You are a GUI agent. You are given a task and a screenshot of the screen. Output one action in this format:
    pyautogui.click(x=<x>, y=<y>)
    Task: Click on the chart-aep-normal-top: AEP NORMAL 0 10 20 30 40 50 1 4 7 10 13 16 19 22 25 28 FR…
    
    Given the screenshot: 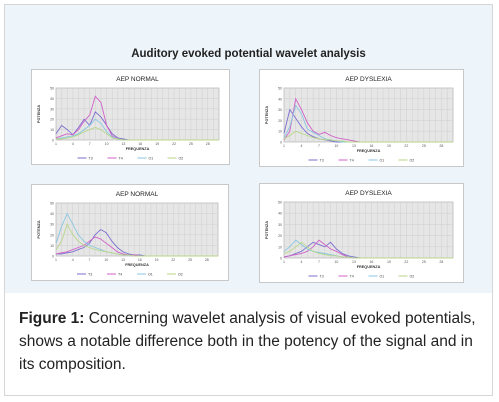 What is the action you would take?
    pyautogui.click(x=128, y=118)
    